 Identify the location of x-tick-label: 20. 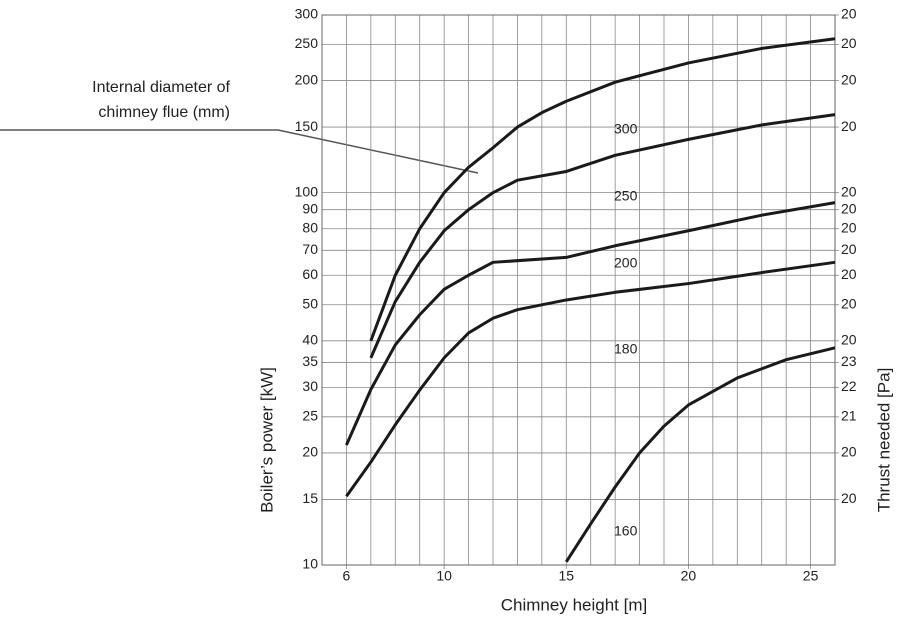
(689, 576).